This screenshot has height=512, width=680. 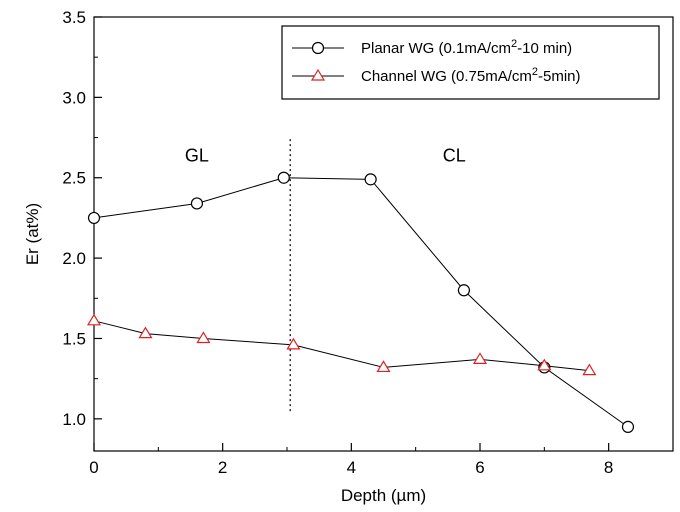 I want to click on legend-label-planar: Planar WG (0.1mA/cm2-10 min), so click(x=466, y=47).